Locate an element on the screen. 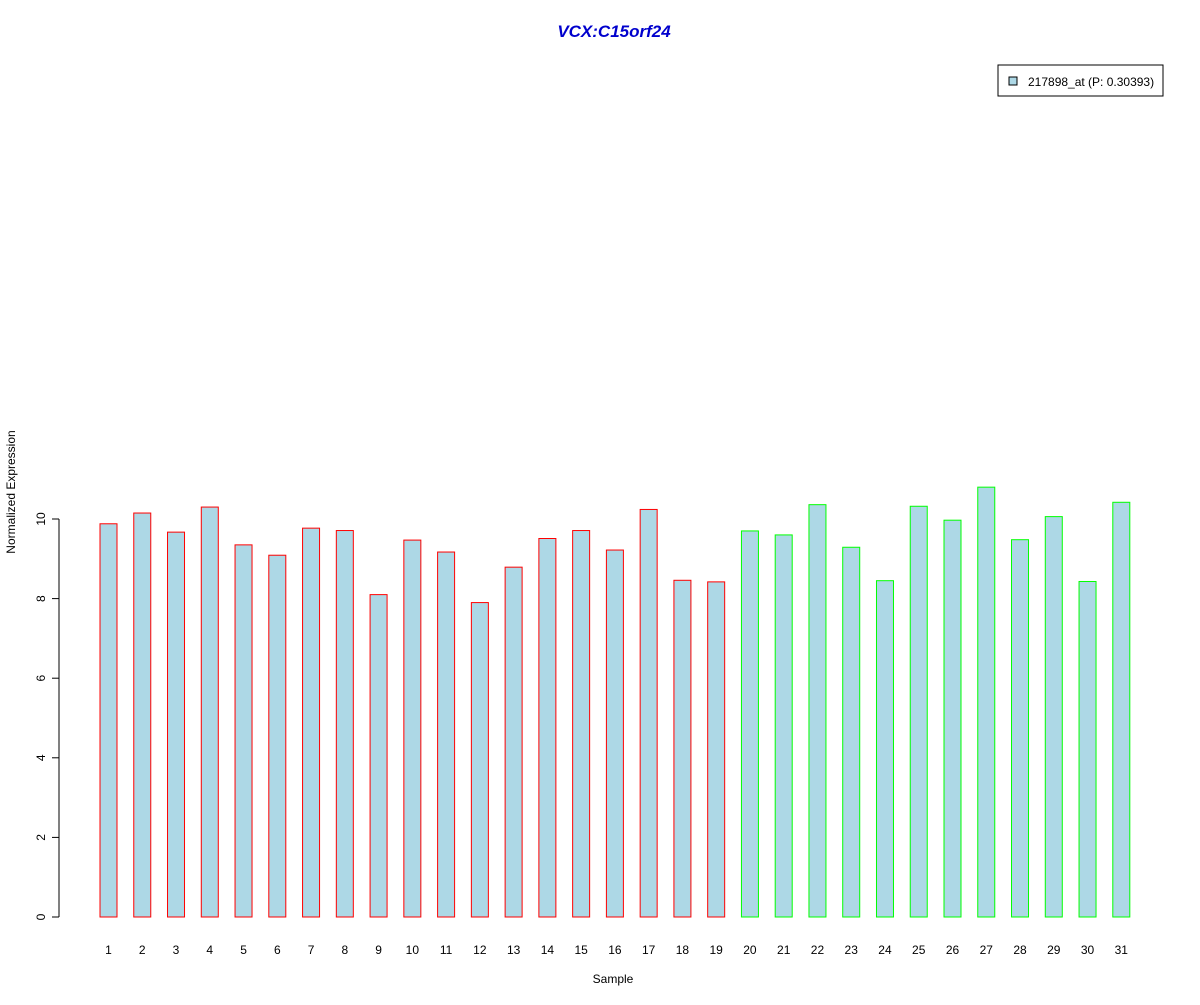  x-tick-label: 23 is located at coordinates (852, 950).